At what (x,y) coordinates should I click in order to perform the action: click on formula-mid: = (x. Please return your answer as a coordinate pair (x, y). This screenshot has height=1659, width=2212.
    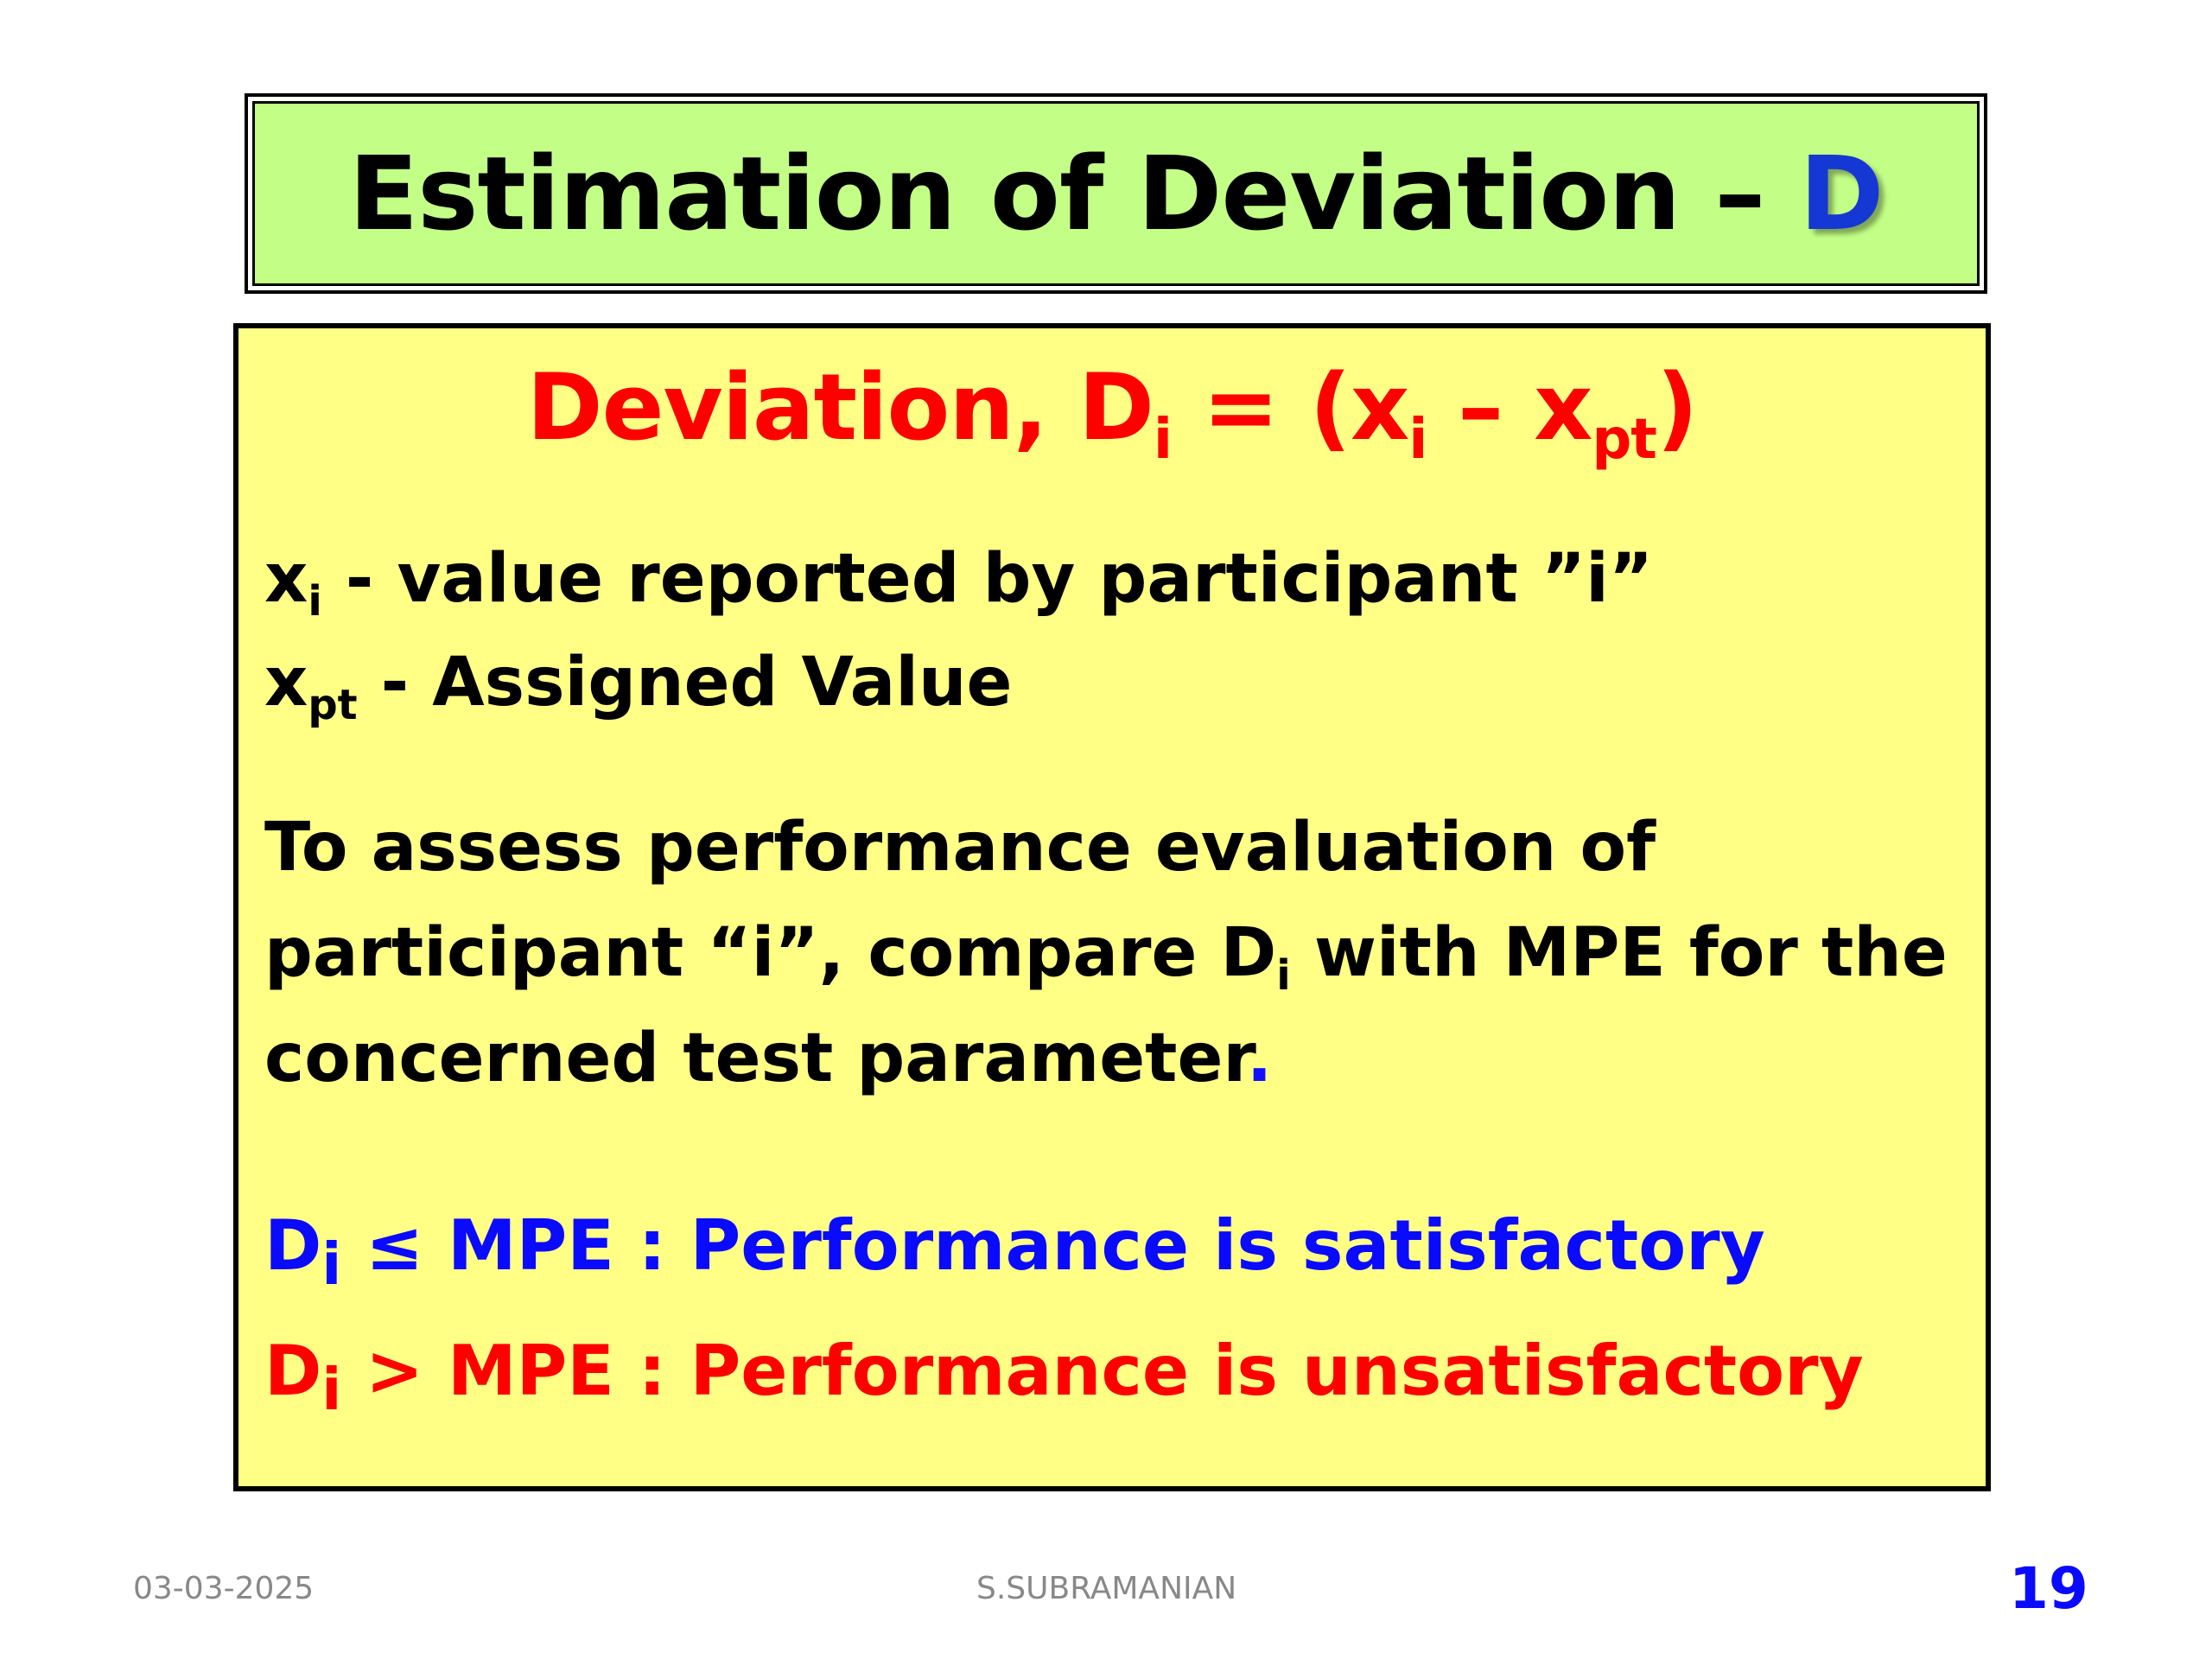
    Looking at the image, I should click on (1290, 407).